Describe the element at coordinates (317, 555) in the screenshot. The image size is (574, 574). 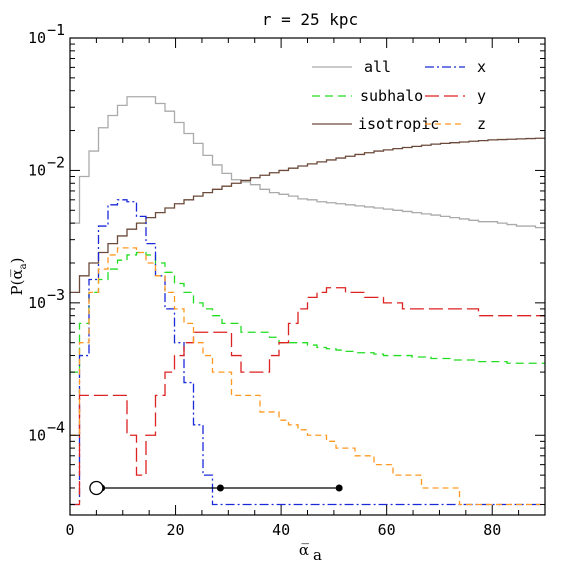
I see `x-axis-label-subscript: a` at that location.